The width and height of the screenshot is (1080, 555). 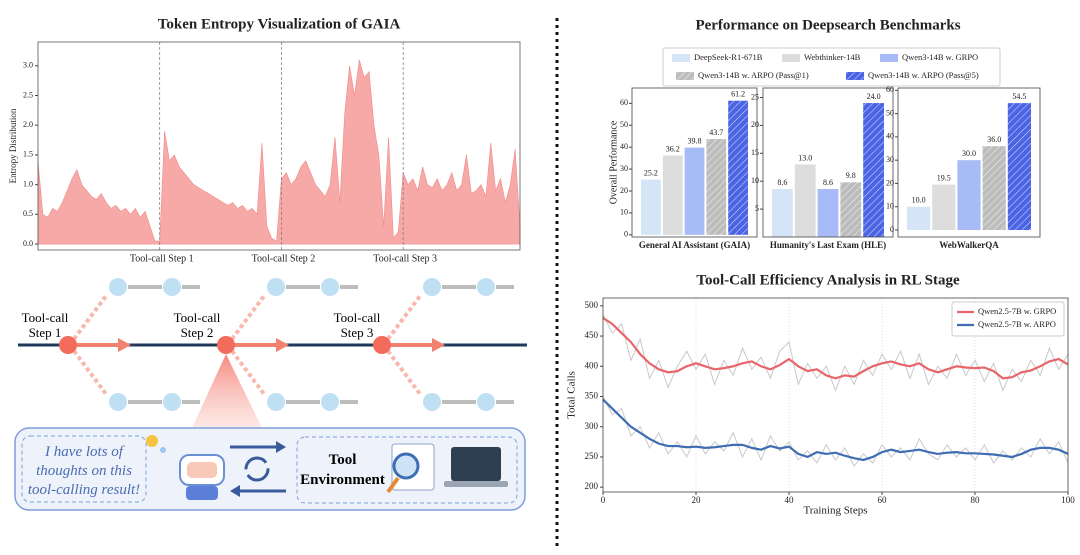 What do you see at coordinates (28, 94) in the screenshot?
I see `y-tick-label: 2.5` at bounding box center [28, 94].